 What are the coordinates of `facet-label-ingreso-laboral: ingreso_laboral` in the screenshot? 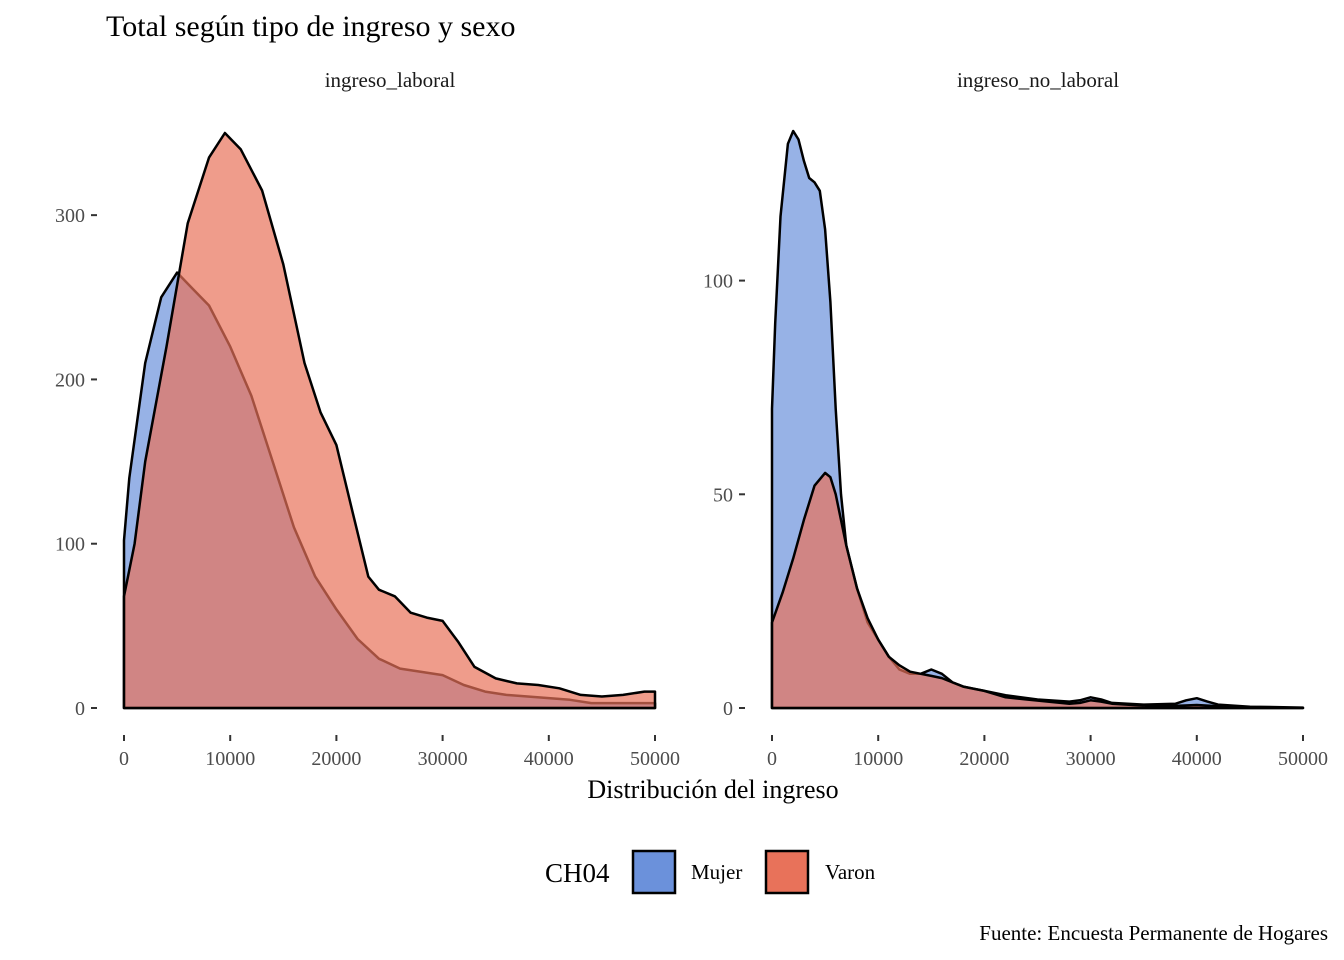 It's located at (390, 80).